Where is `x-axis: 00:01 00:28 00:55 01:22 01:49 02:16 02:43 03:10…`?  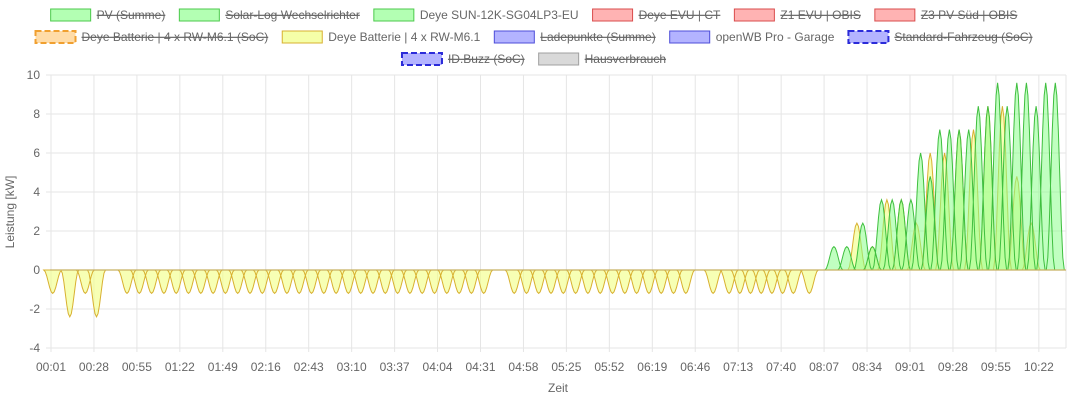 x-axis: 00:01 00:28 00:55 01:22 01:49 02:16 02:43 03:10… is located at coordinates (545, 367).